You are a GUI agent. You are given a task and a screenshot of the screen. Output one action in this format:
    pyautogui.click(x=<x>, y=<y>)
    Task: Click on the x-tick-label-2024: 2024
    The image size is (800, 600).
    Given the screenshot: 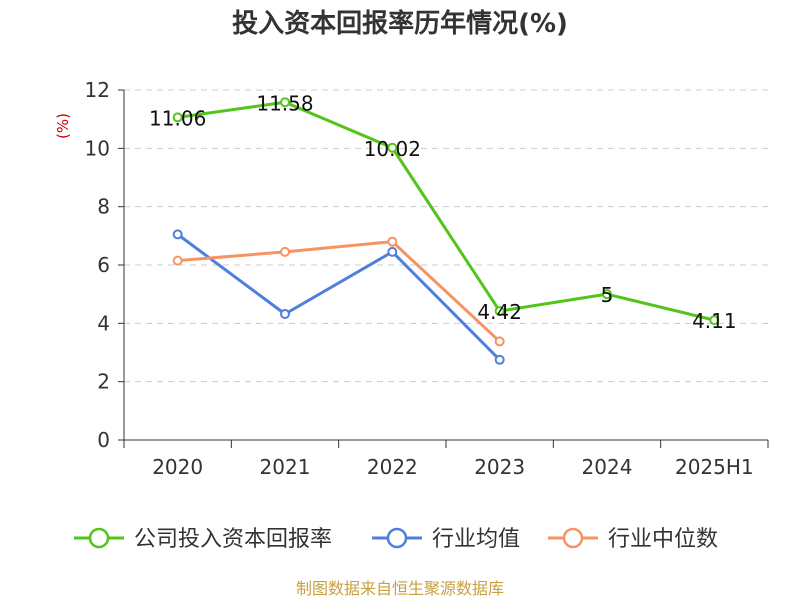 What is the action you would take?
    pyautogui.click(x=607, y=467)
    